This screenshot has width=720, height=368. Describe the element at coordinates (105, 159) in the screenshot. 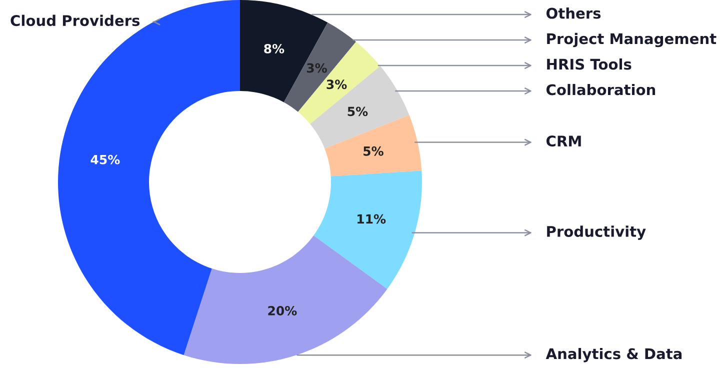

I see `data-label: 45%` at that location.